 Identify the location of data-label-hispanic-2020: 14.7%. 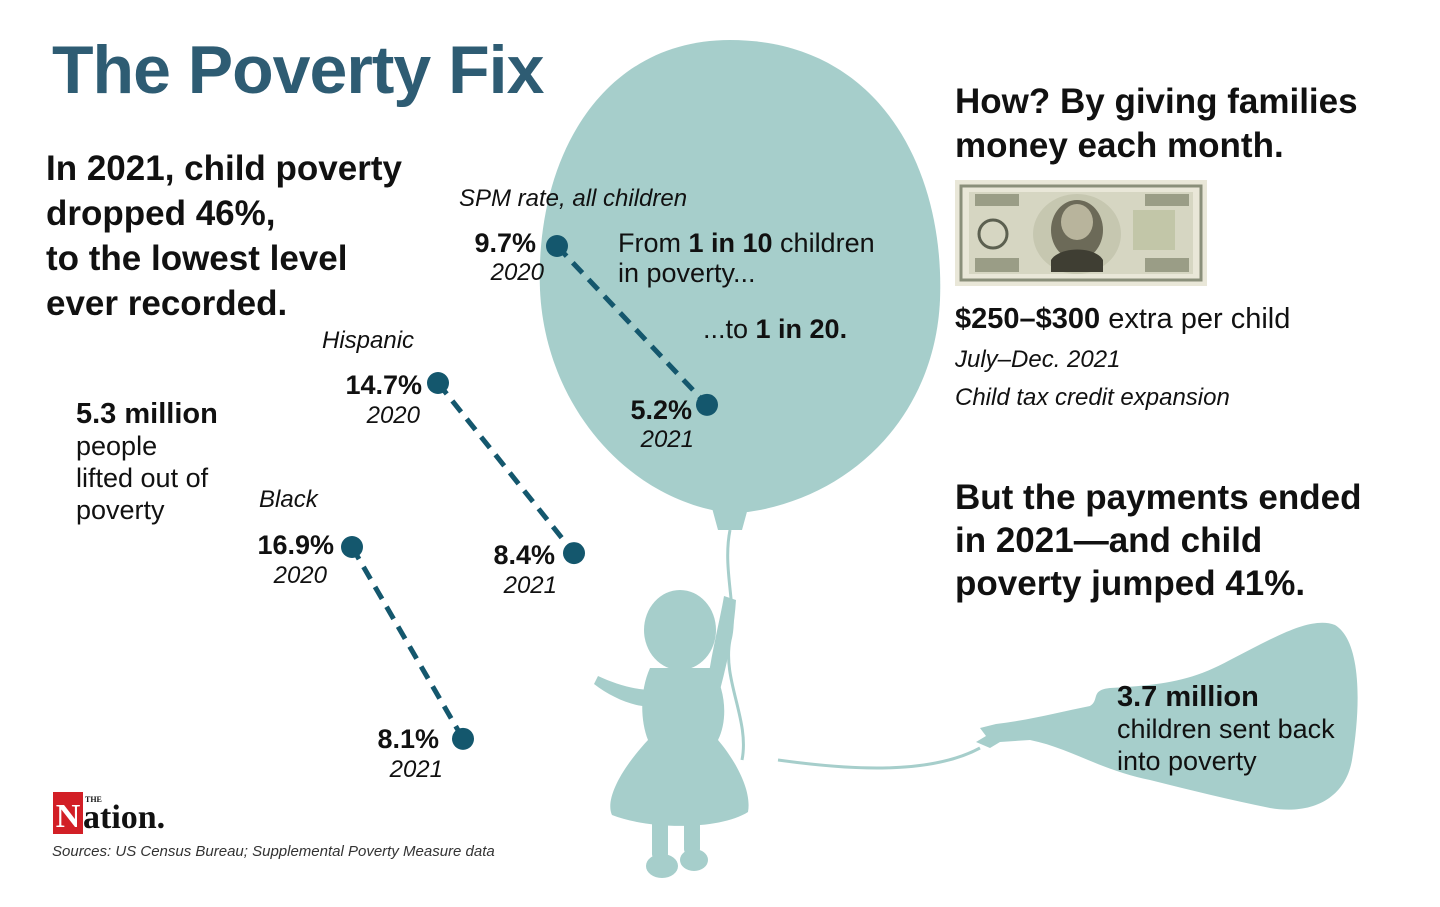
(383, 385).